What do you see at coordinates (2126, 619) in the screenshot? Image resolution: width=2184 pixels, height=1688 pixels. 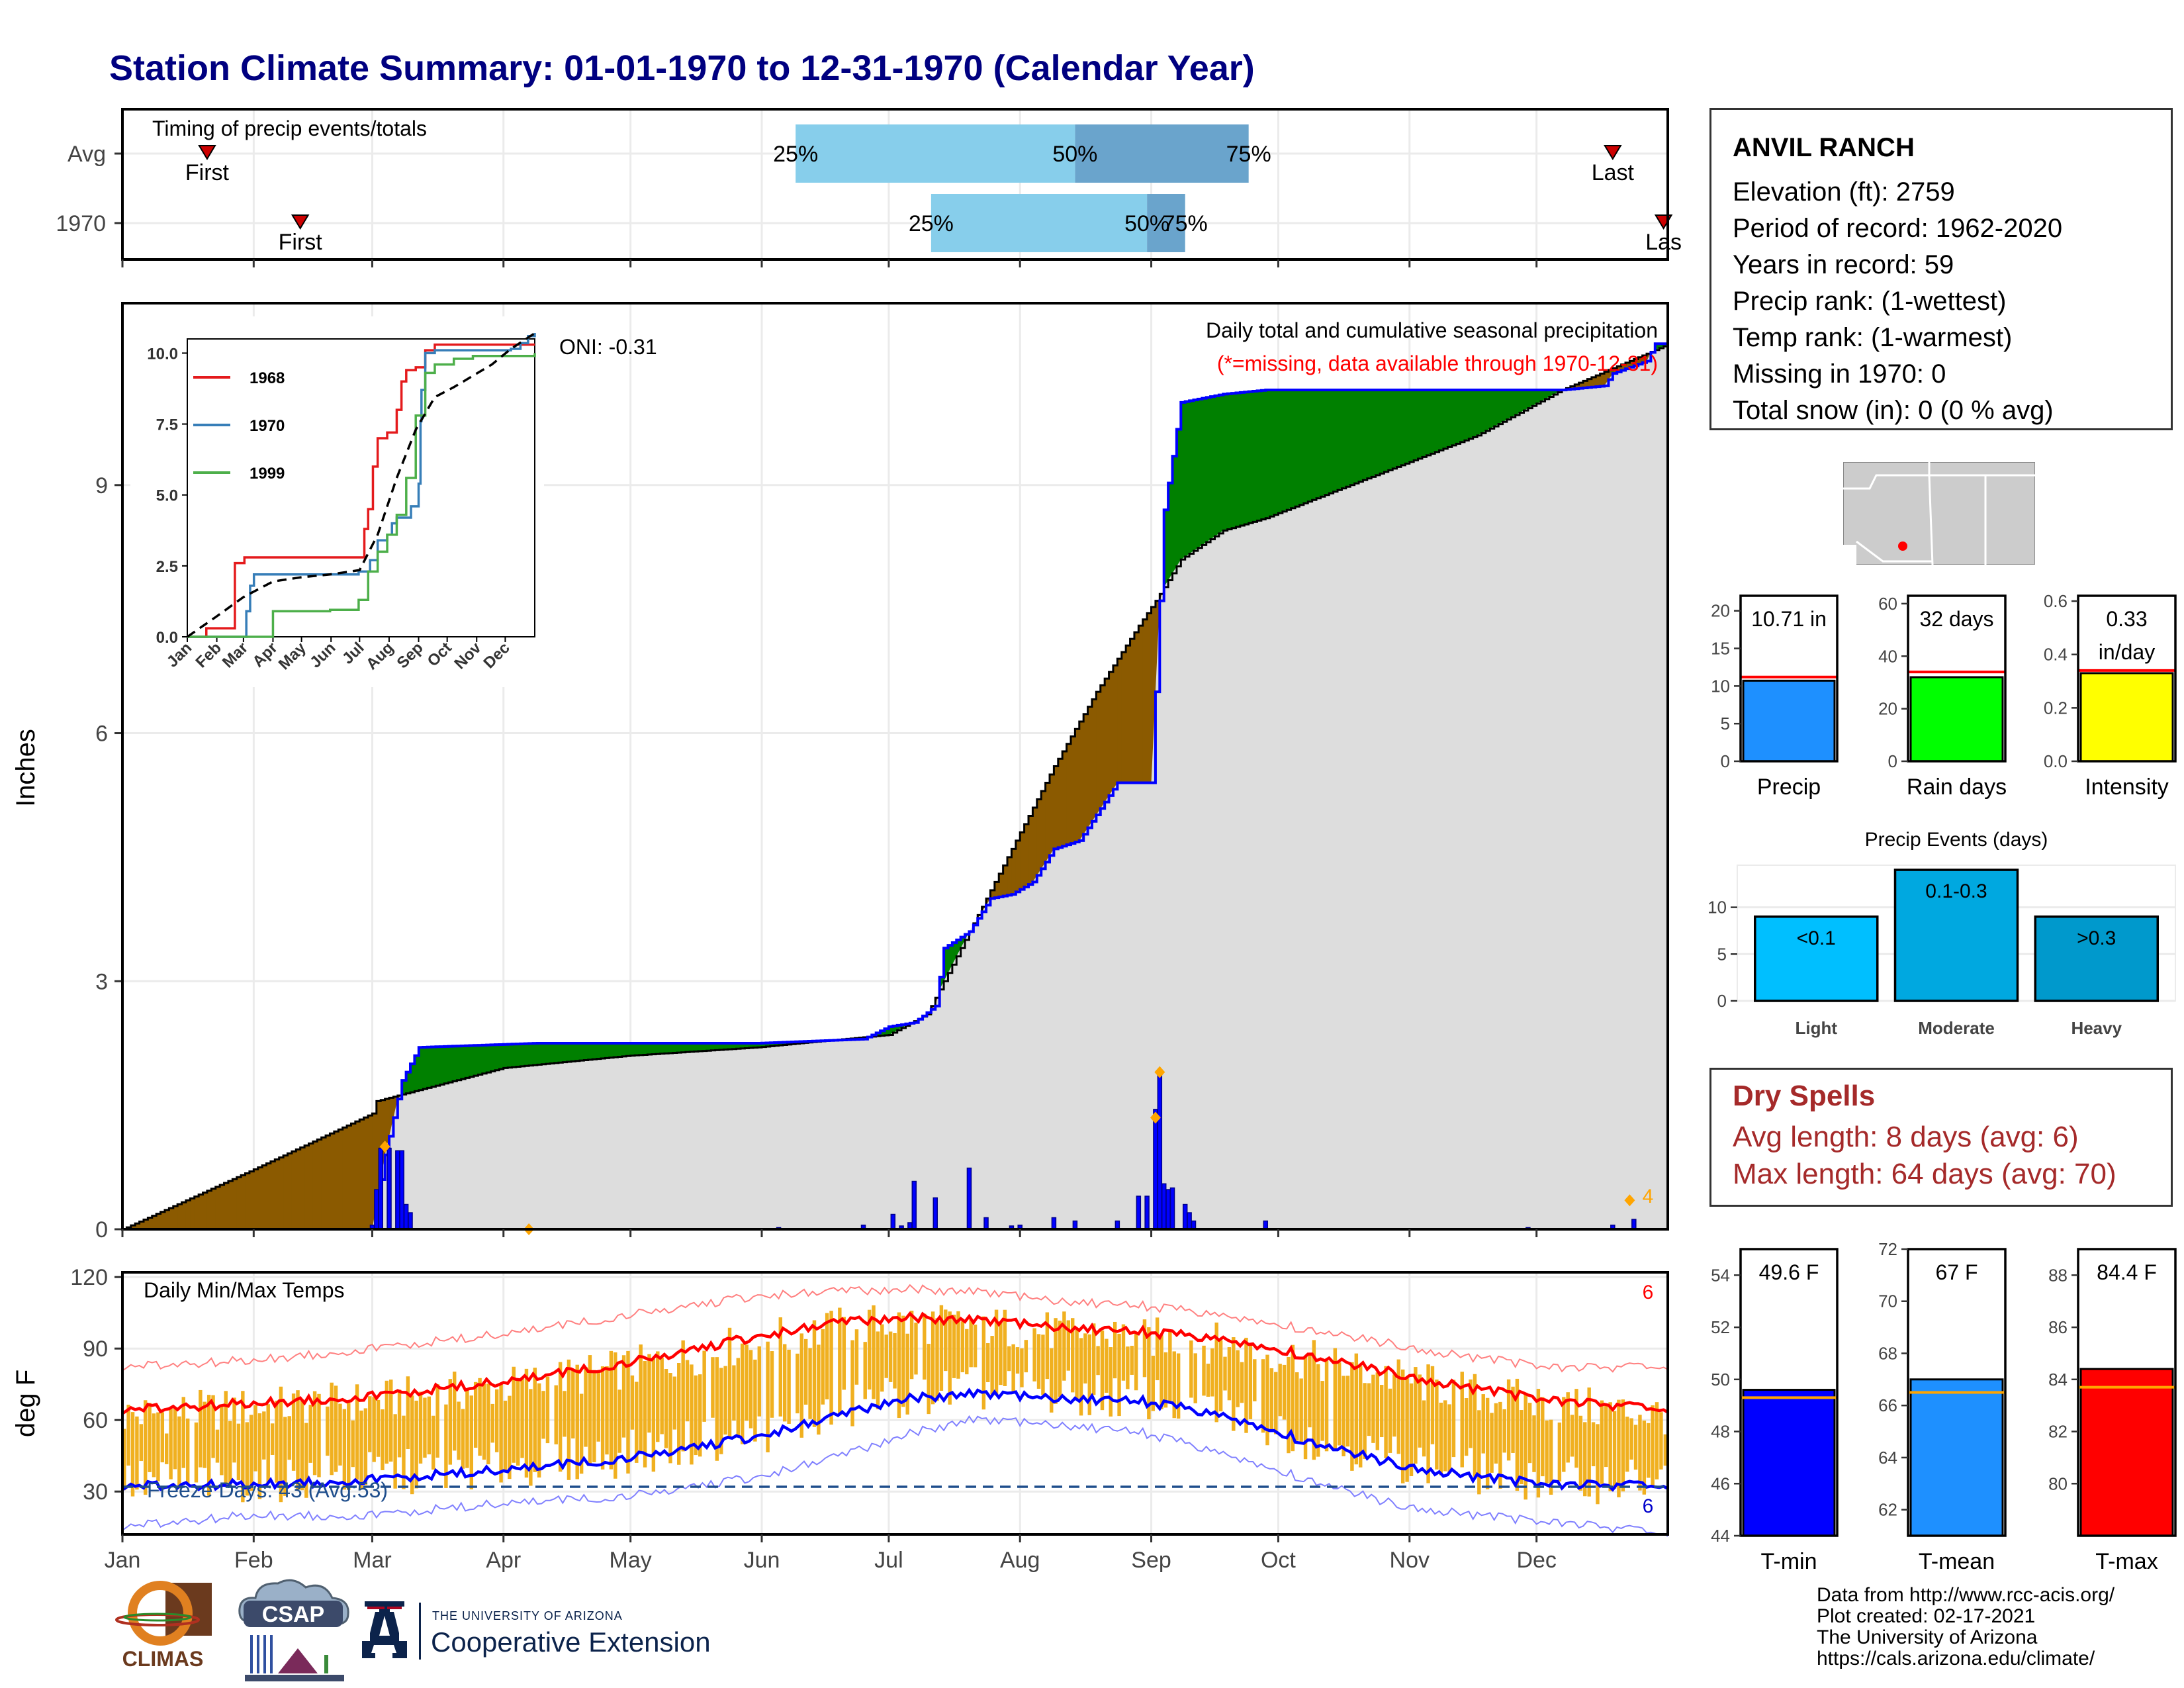 I see `intensity-value-label: 0.33` at bounding box center [2126, 619].